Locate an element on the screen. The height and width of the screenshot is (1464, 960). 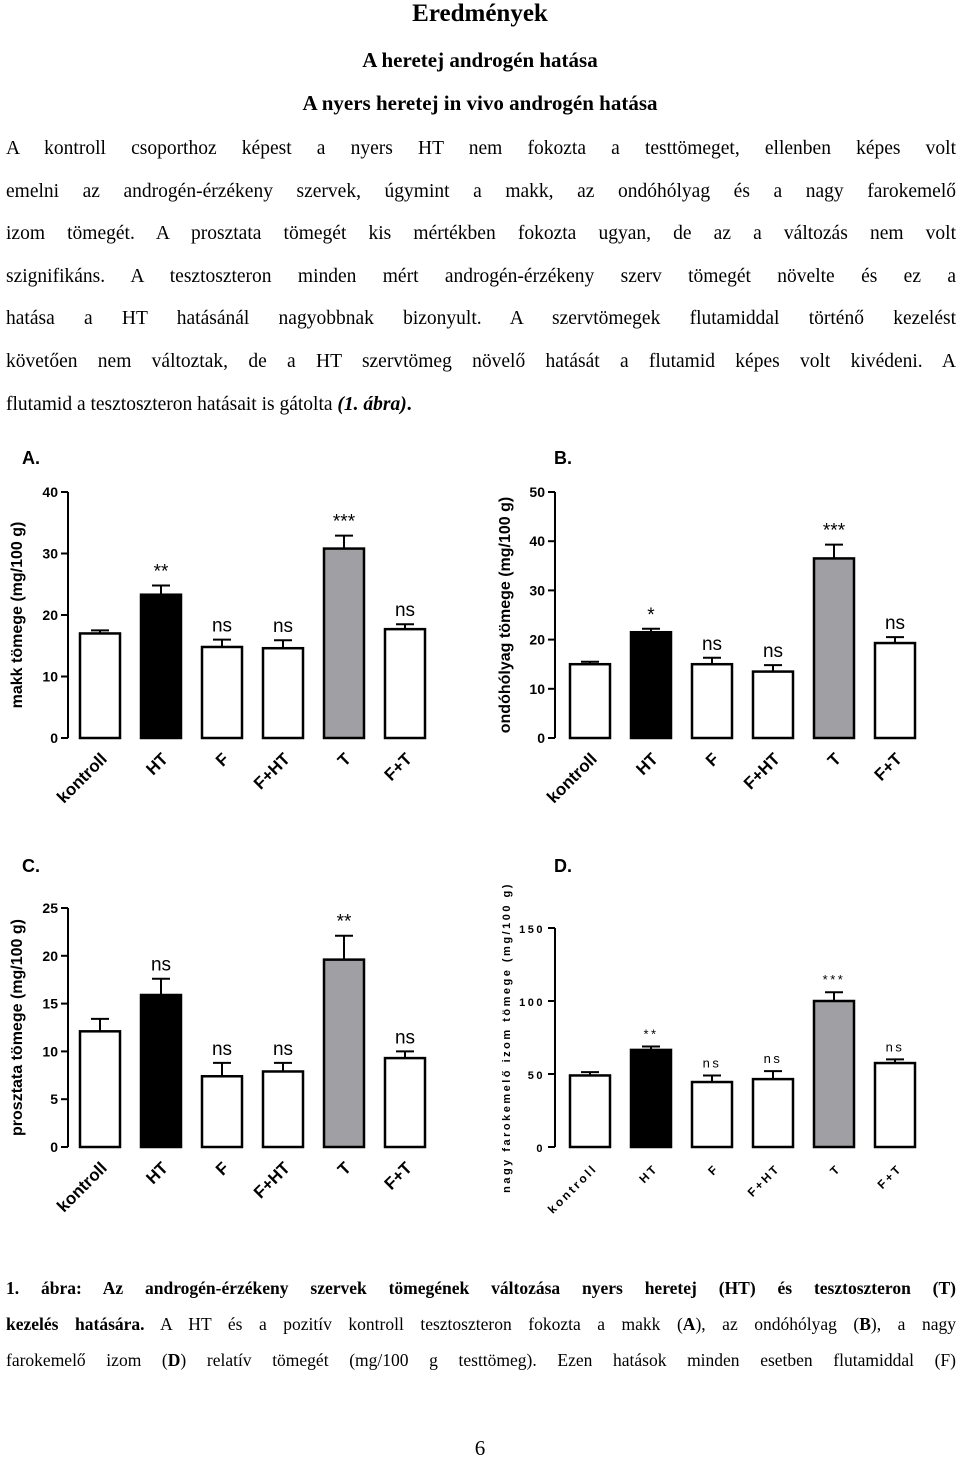
y-tick-label: 5 is located at coordinates (54, 1099).